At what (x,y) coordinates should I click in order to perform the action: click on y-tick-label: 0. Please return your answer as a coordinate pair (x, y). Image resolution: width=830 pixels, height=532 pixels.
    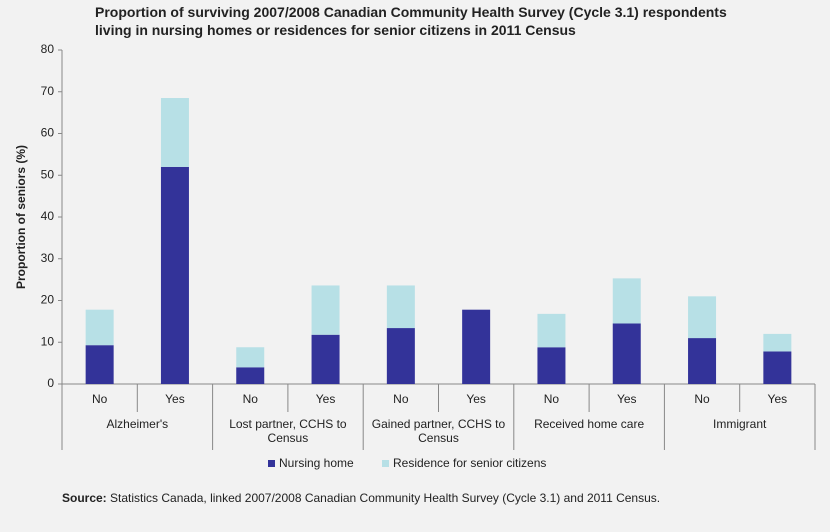
    Looking at the image, I should click on (50, 383).